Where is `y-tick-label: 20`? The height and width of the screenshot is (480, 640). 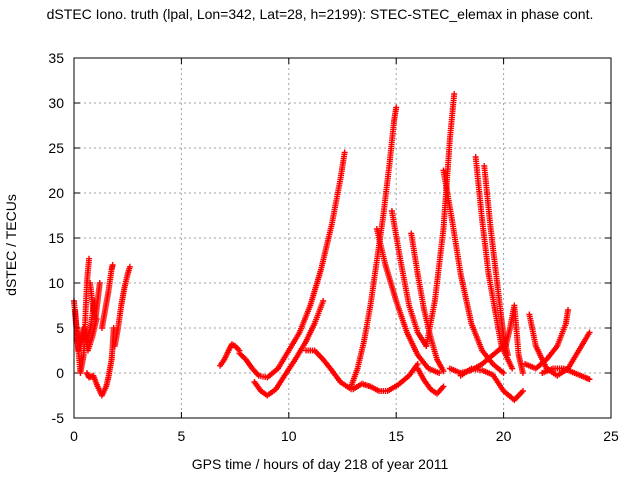 y-tick-label: 20 is located at coordinates (56, 193).